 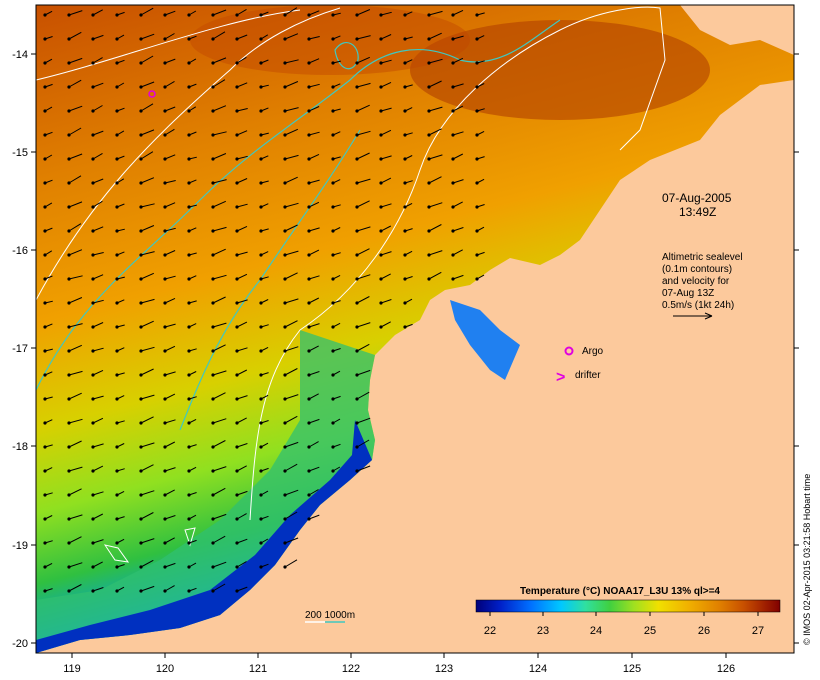 I want to click on x-tick-label: 124, so click(x=538, y=669).